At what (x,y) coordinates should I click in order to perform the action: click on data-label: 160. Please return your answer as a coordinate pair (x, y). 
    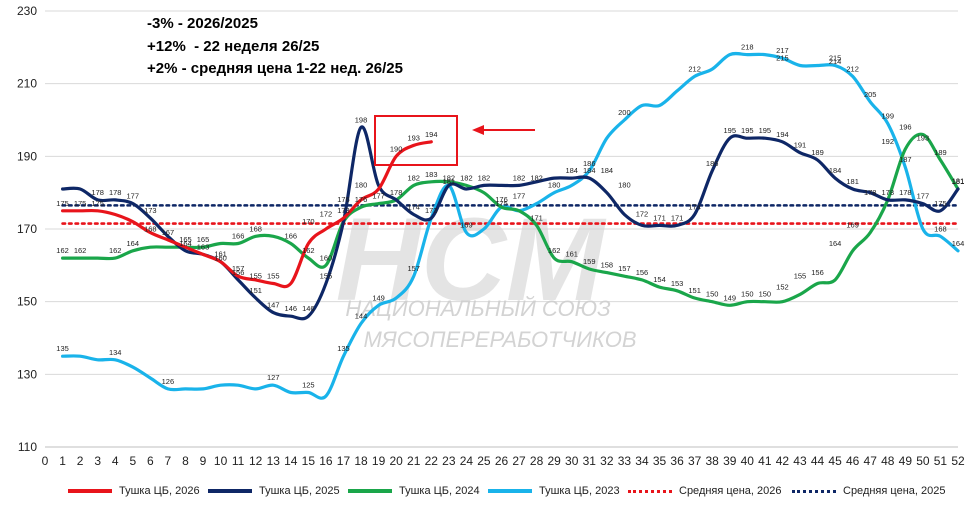
    Looking at the image, I should click on (220, 257).